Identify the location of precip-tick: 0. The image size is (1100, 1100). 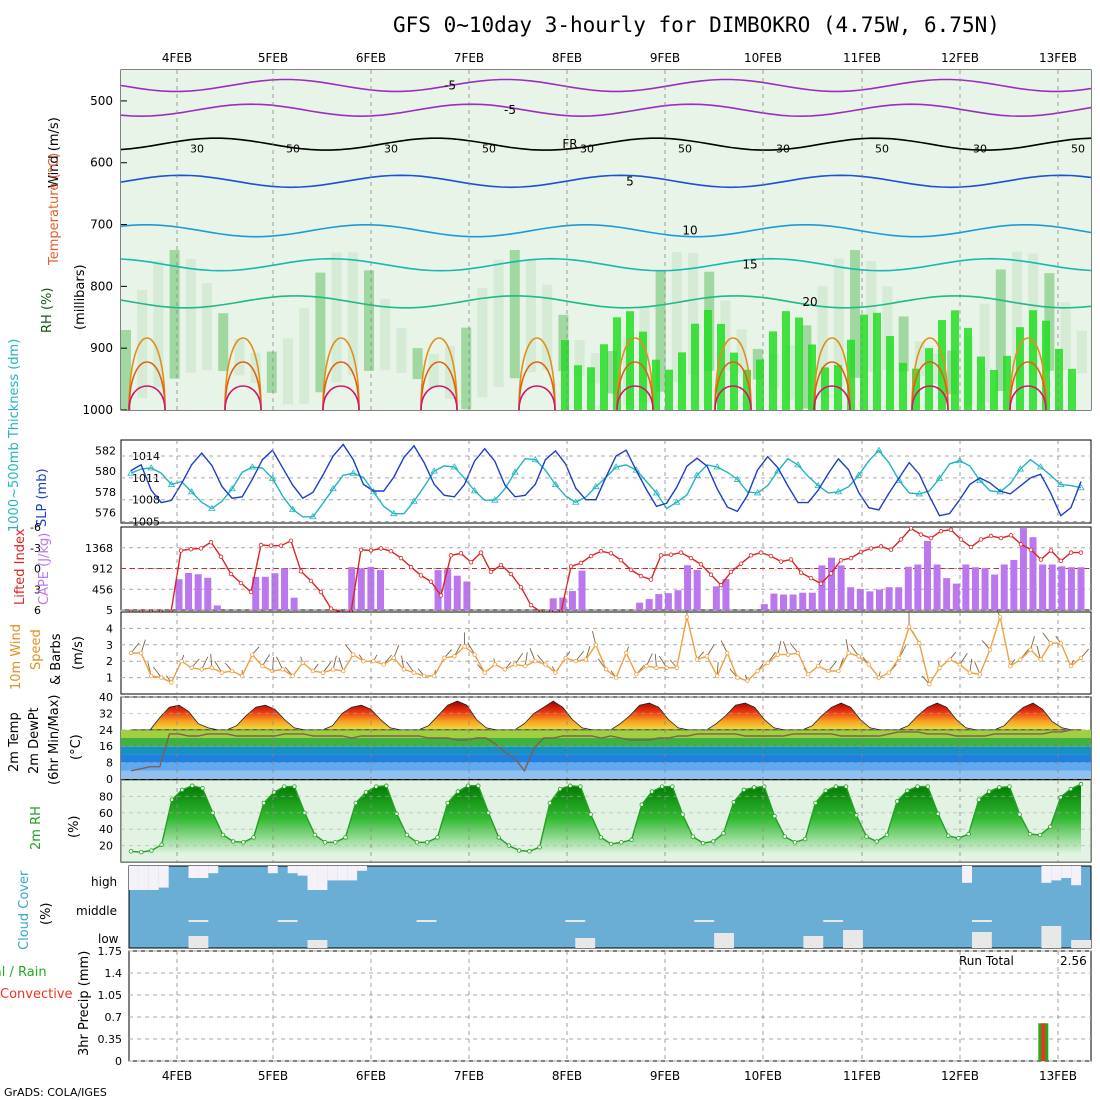
(118, 1061).